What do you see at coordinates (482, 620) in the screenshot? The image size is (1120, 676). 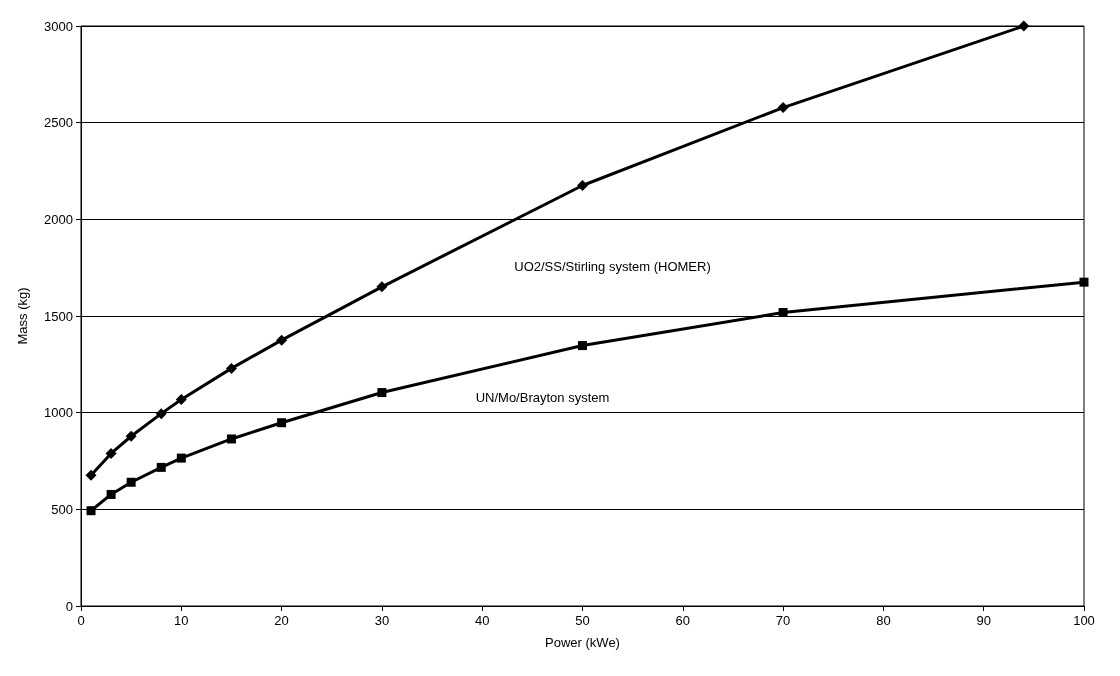 I see `x-tick-label: 40` at bounding box center [482, 620].